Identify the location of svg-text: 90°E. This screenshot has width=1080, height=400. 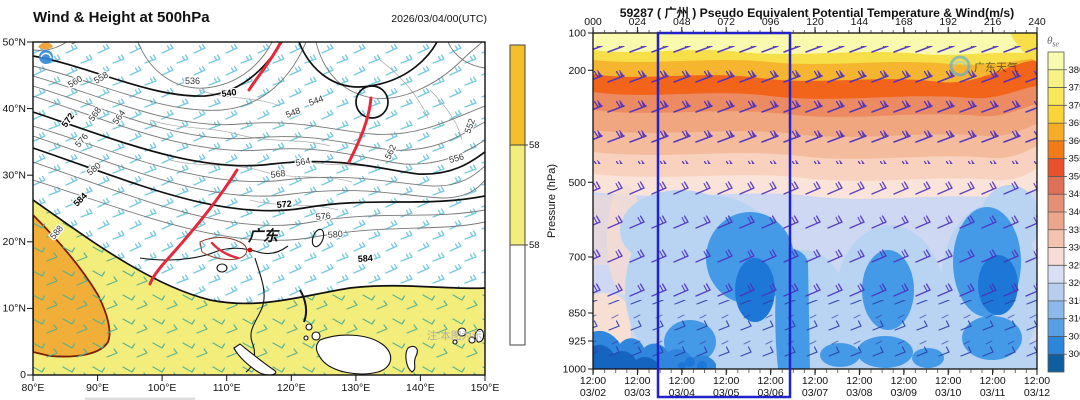
(97, 388).